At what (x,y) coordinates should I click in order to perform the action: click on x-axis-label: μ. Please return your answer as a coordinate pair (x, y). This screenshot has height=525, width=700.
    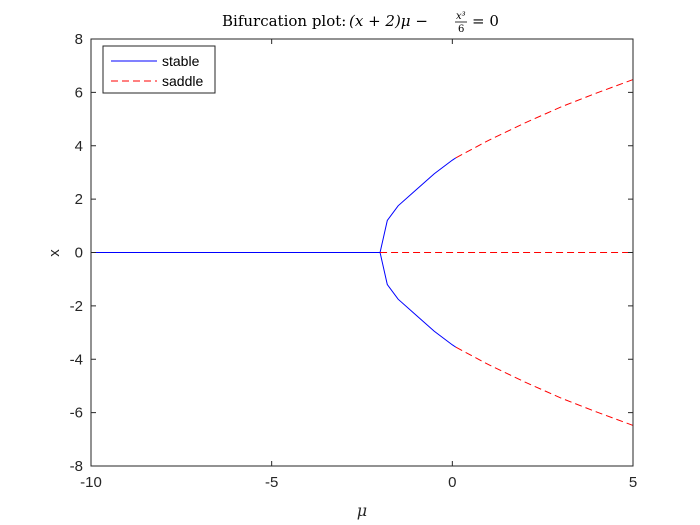
    Looking at the image, I should click on (362, 510).